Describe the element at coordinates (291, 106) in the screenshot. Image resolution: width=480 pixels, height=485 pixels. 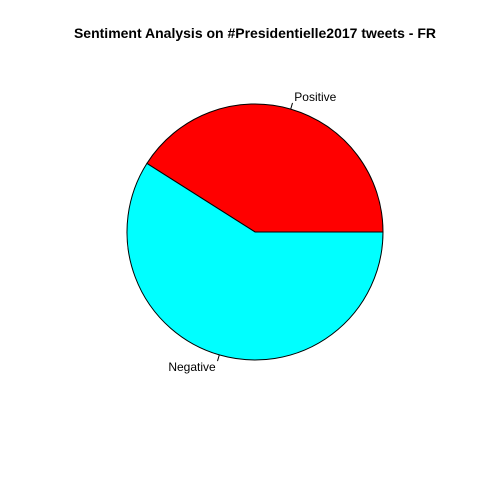
I see `pie-leader-positive` at that location.